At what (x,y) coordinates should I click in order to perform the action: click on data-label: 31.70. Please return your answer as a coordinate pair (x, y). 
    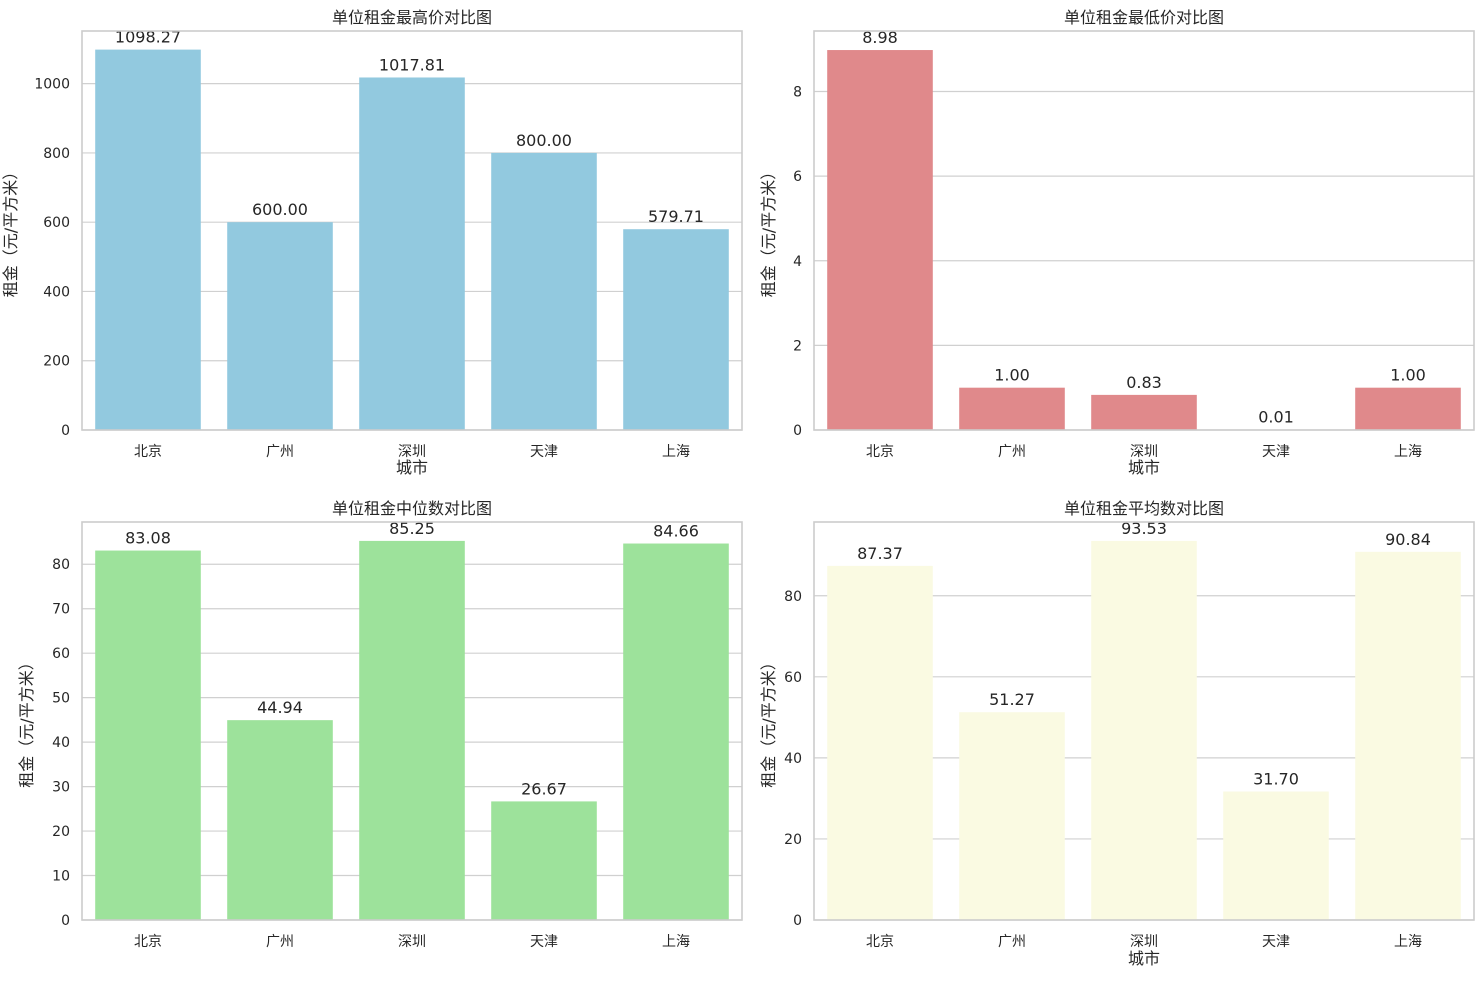
    Looking at the image, I should click on (1276, 779).